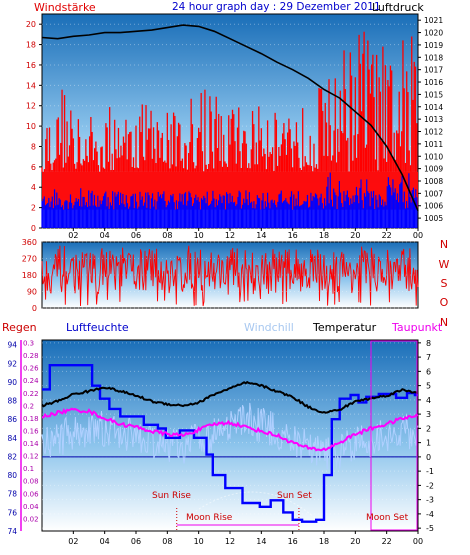  Describe the element at coordinates (433, 206) in the screenshot. I see `pressure-tick-label: 1006` at that location.